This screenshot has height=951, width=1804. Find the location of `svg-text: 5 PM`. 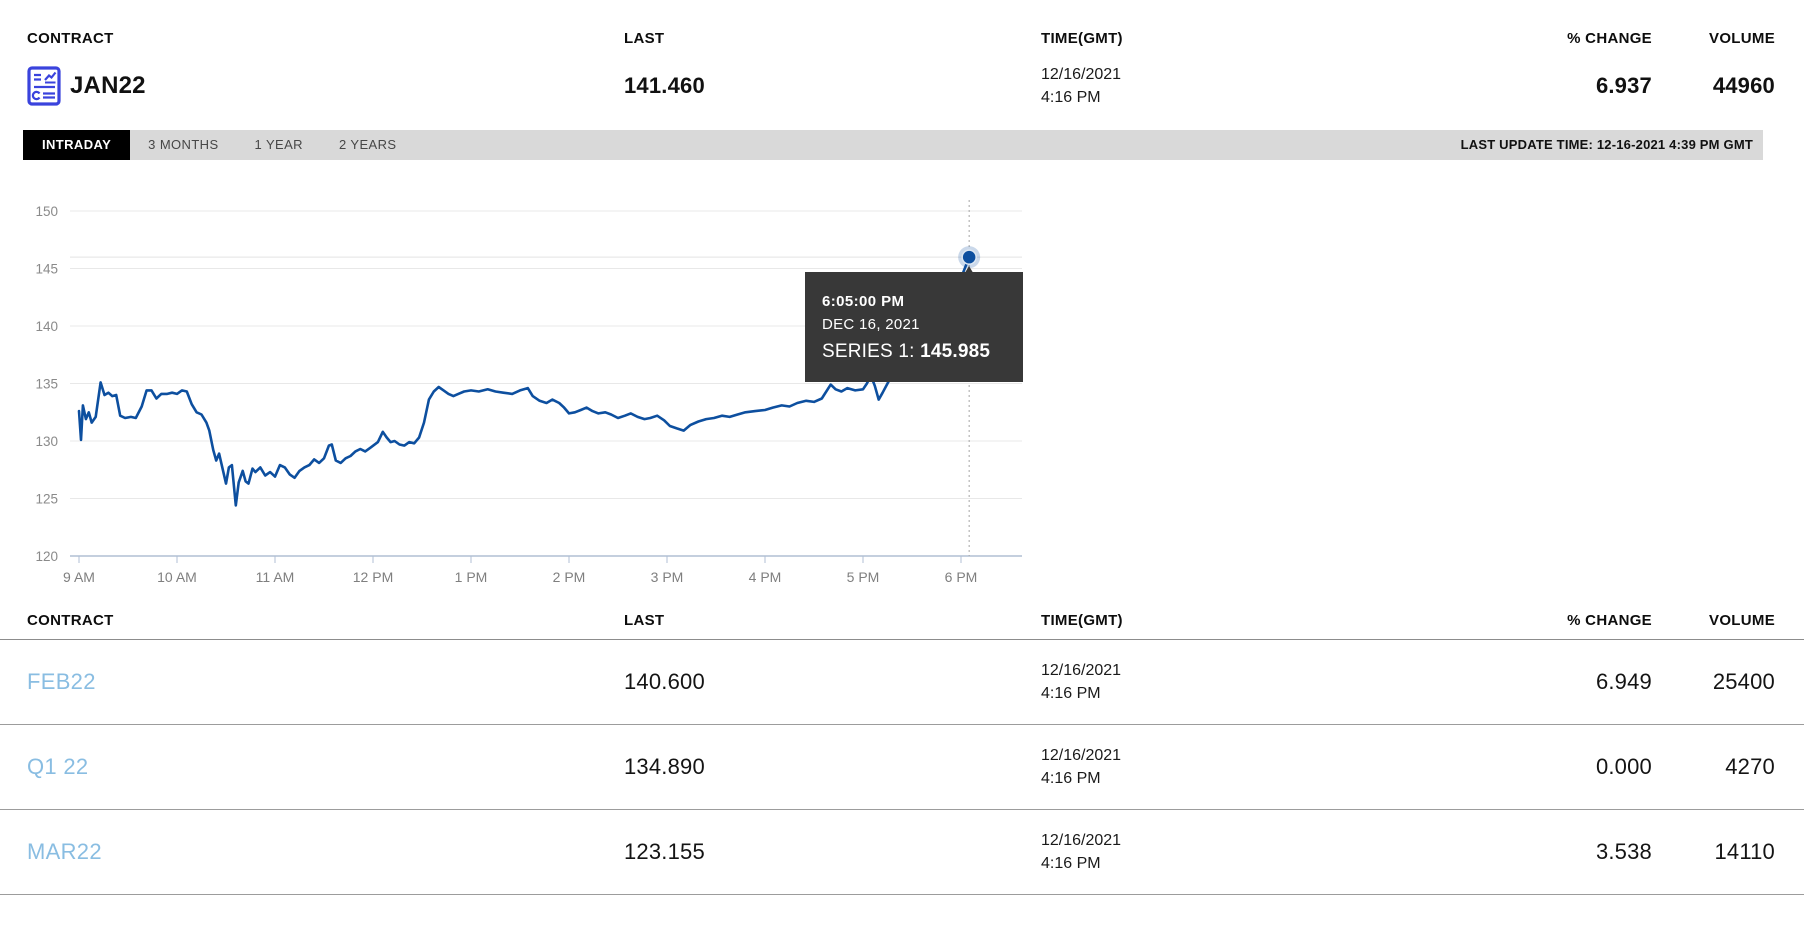

svg-text: 5 PM is located at coordinates (863, 577).